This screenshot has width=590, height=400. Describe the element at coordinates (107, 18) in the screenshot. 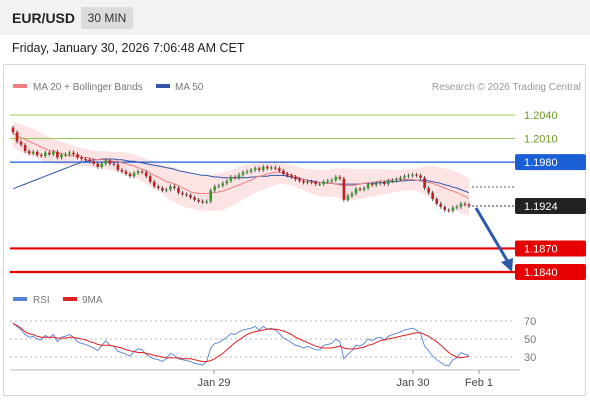

I see `timeframe-badge: 30 MIN` at that location.